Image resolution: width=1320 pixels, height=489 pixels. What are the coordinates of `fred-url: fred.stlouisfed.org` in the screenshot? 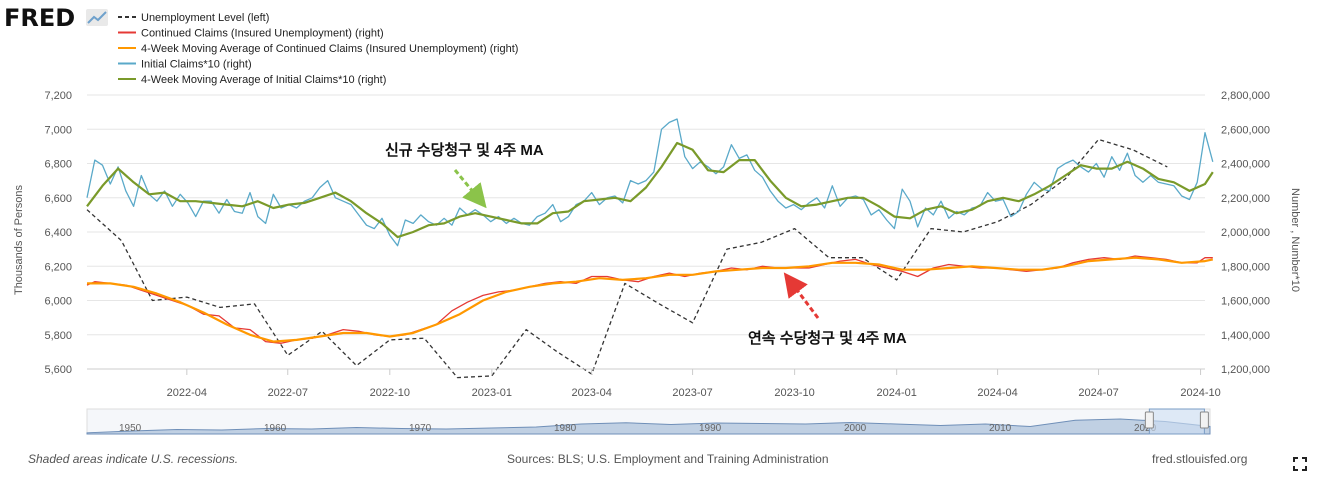 It's located at (1200, 459).